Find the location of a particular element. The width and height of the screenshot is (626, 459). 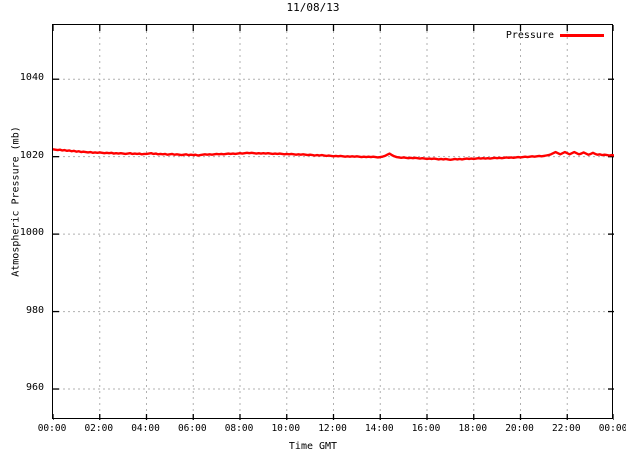

x-tick-label: 02:00 is located at coordinates (99, 428).